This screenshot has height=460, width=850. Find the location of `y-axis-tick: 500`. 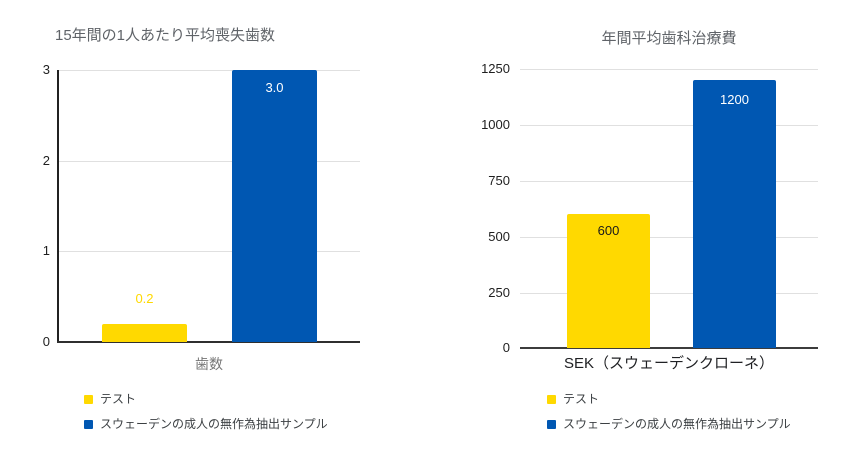

y-axis-tick: 500 is located at coordinates (499, 236).